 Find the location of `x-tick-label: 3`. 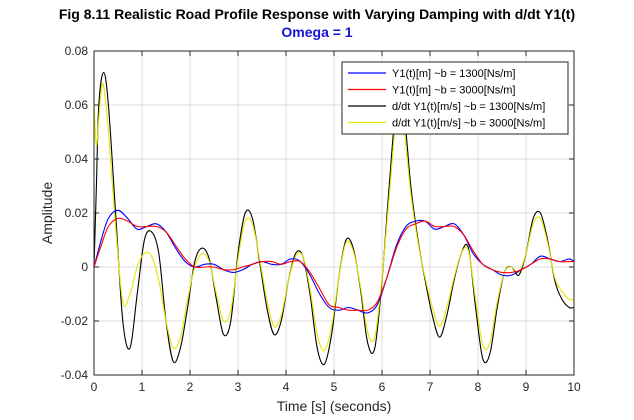

x-tick-label: 3 is located at coordinates (238, 387).